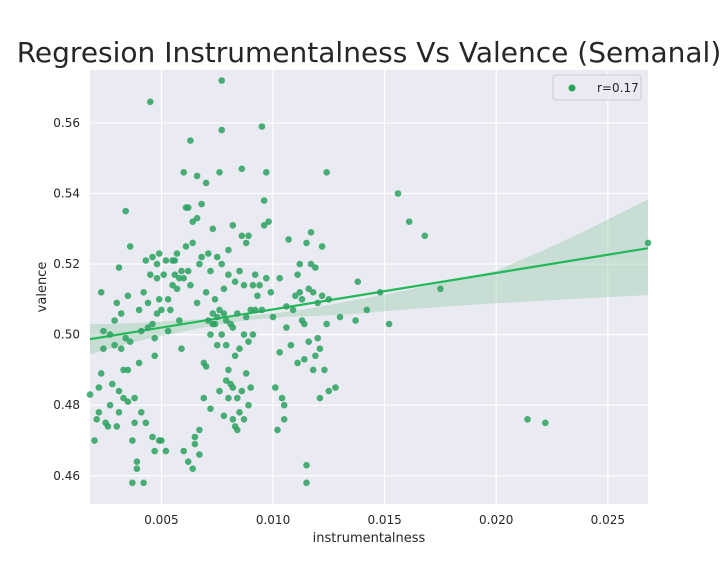  Describe the element at coordinates (597, 87) in the screenshot. I see `legend: r=0.17` at that location.